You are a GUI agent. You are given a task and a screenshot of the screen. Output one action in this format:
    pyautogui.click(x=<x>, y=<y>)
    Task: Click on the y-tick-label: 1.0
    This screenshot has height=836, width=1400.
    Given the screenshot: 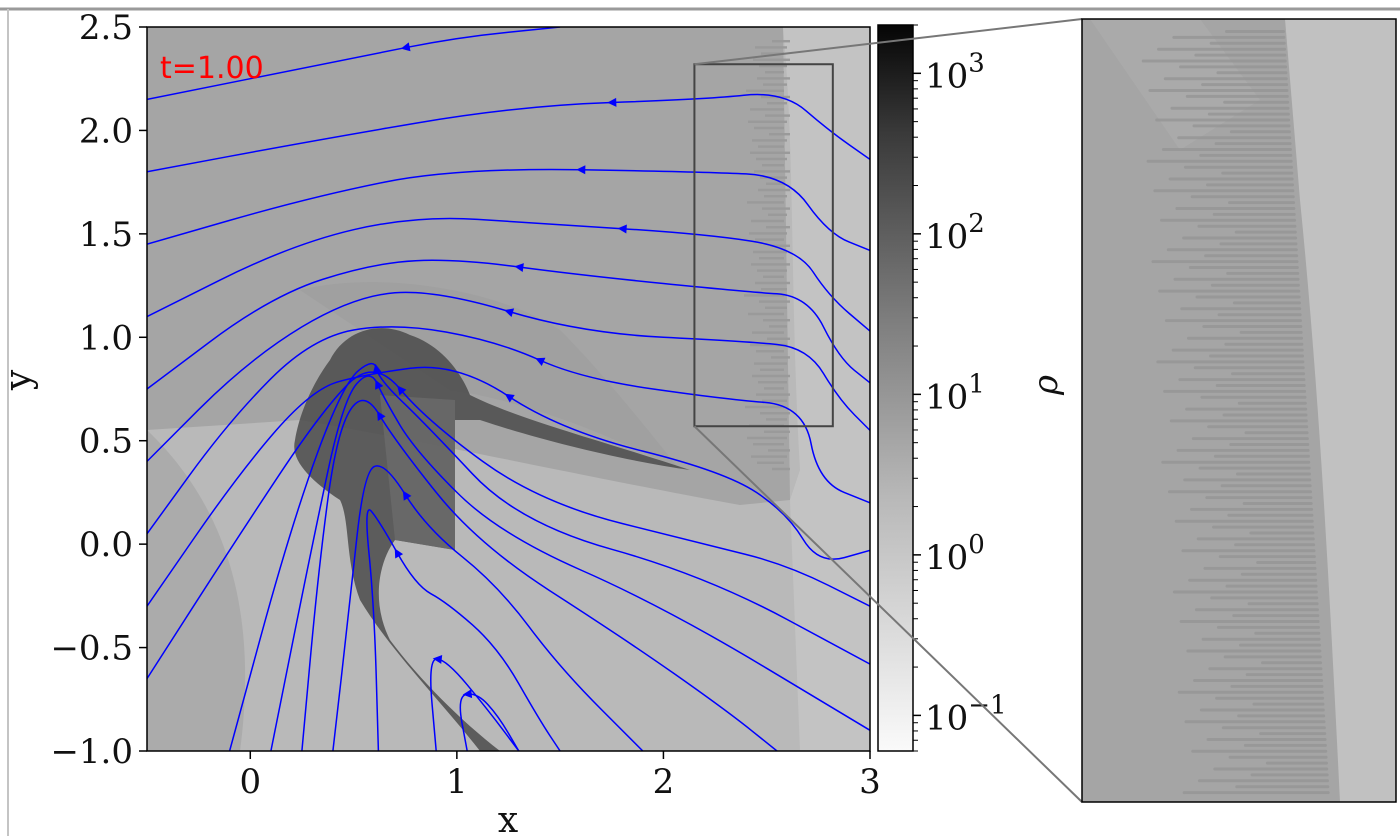 What is the action you would take?
    pyautogui.click(x=106, y=338)
    